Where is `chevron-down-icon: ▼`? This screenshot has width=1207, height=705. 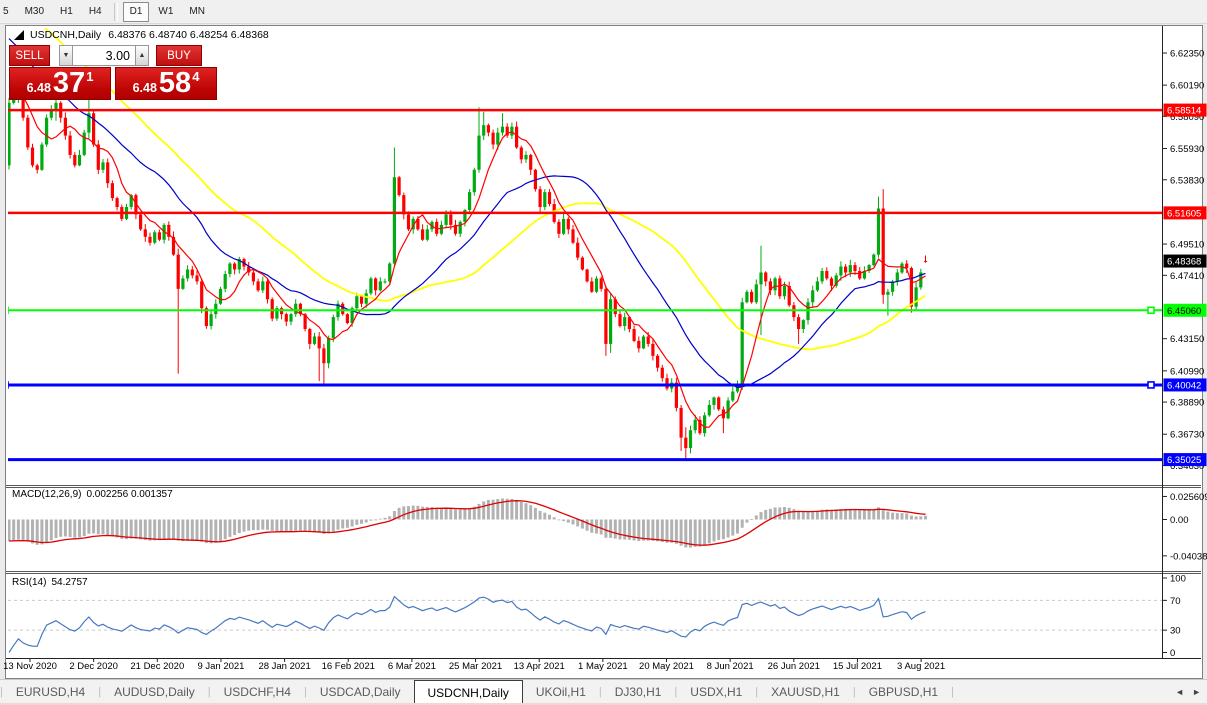 chevron-down-icon: ▼ is located at coordinates (66, 55).